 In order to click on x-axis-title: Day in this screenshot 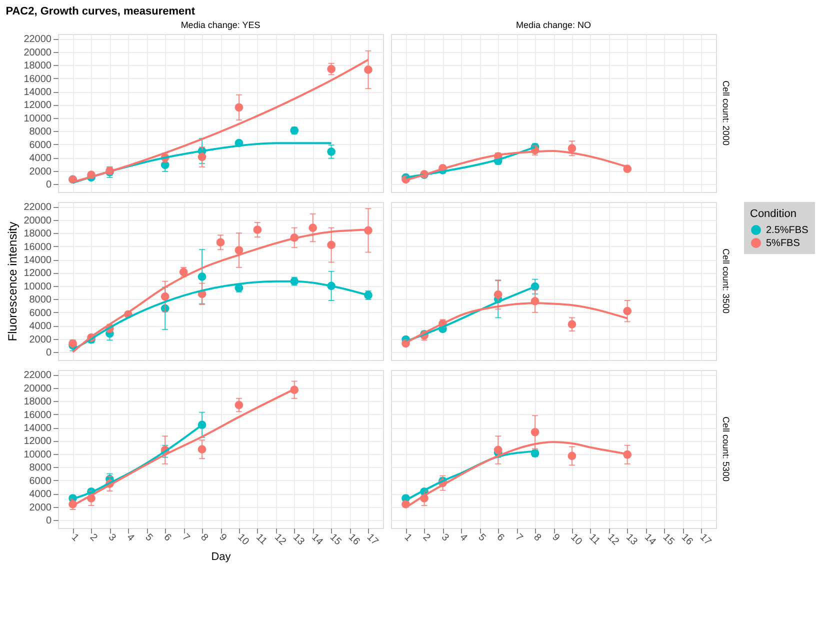, I will do `click(221, 556)`.